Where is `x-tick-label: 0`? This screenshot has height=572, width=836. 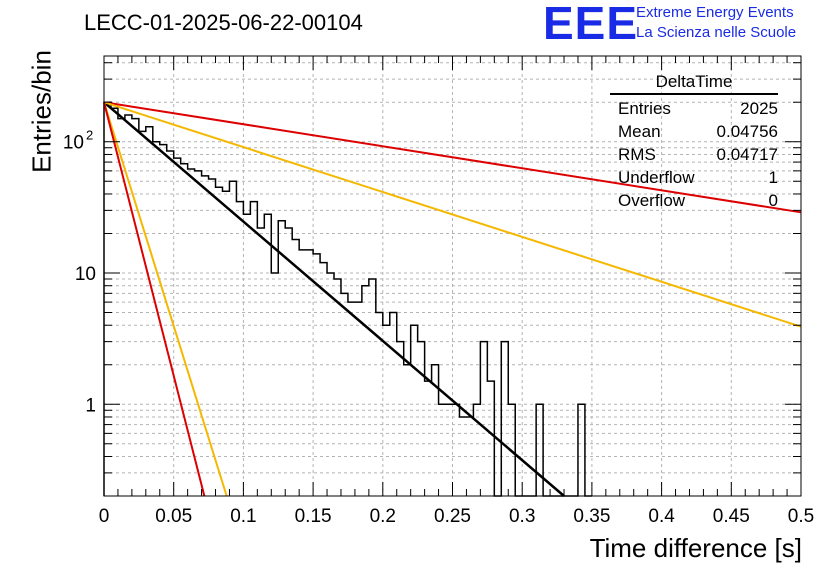
x-tick-label: 0 is located at coordinates (104, 516).